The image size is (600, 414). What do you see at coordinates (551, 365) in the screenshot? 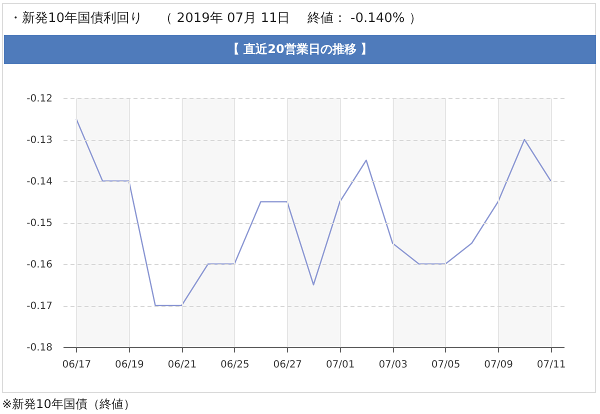
I see `x-tick-label: 07/11` at bounding box center [551, 365].